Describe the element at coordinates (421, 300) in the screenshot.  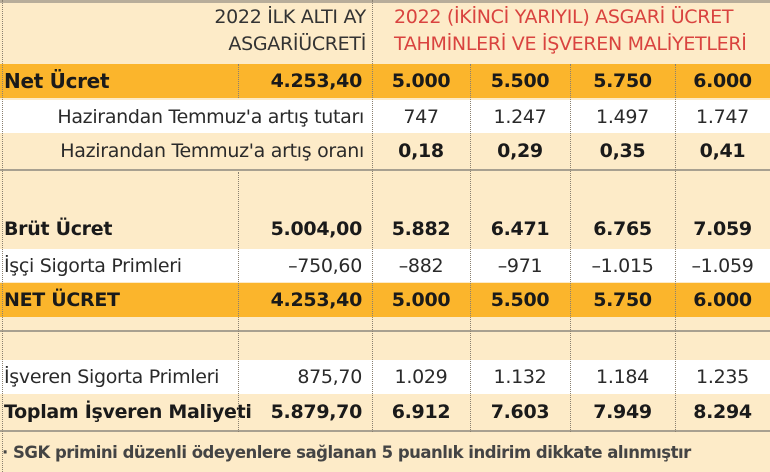
I see `value-net-ucret-total-1: 5.000` at that location.